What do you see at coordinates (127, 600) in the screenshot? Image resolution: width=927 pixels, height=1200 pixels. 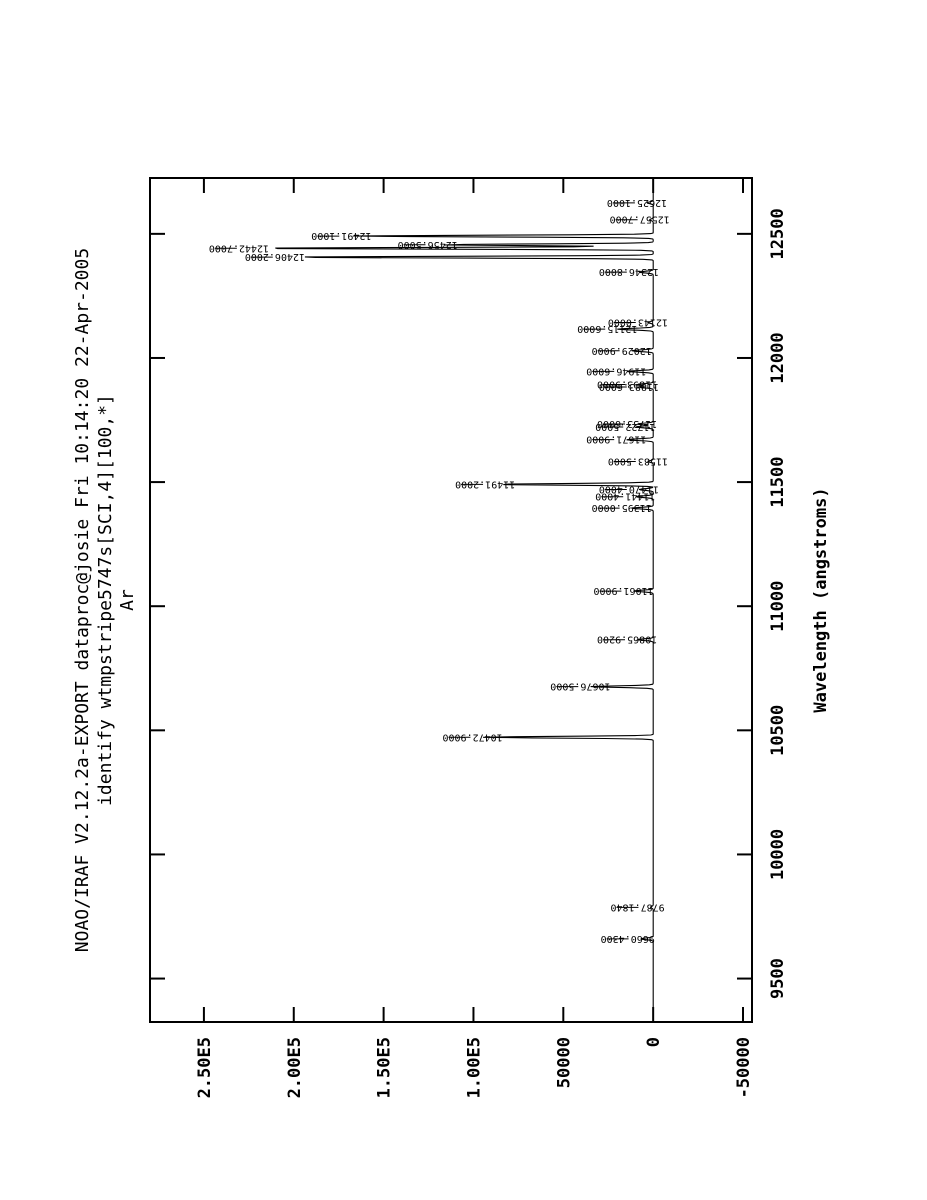 I see `header-line-name: Ar` at bounding box center [127, 600].